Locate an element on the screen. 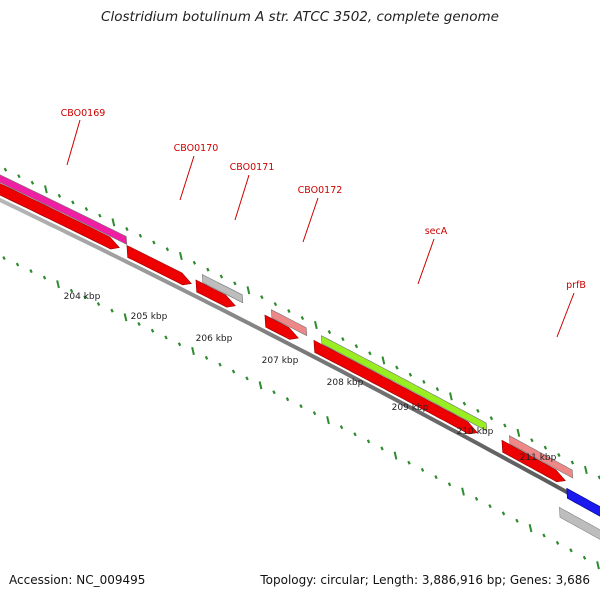 Image resolution: width=600 pixels, height=600 pixels. gene-label: CBO0172 is located at coordinates (320, 190).